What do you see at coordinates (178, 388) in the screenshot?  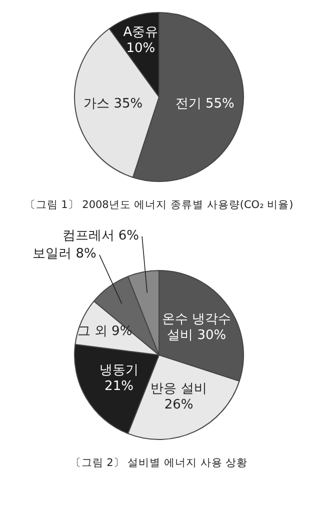 I see `slice-label: 반응 설비` at bounding box center [178, 388].